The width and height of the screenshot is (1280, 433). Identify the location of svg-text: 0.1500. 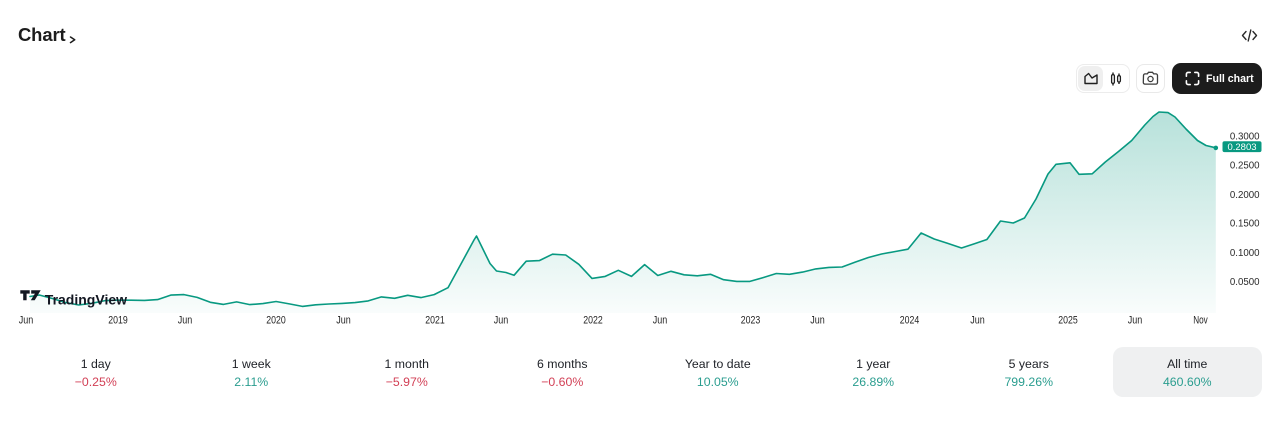
(1245, 224).